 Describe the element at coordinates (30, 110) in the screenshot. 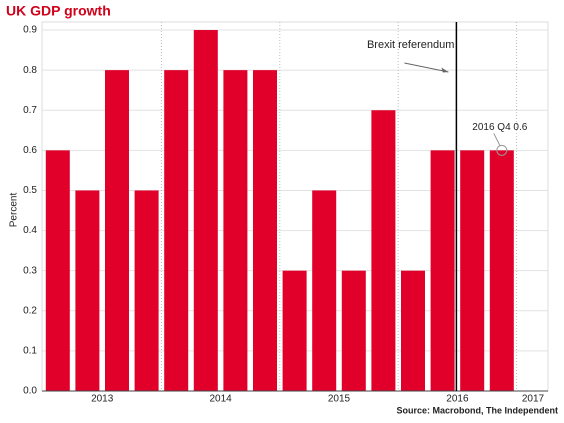

I see `y-tick-label: 0.7` at that location.